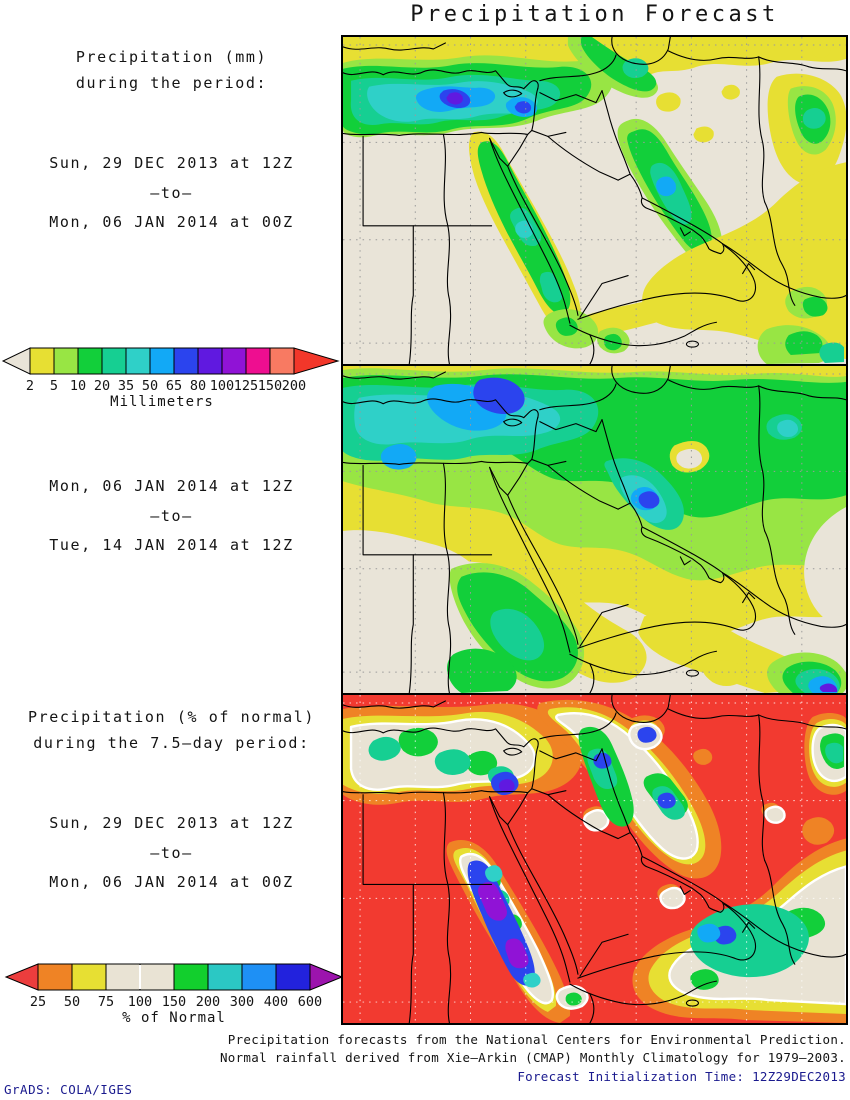 The image size is (850, 1100). Describe the element at coordinates (171, 743) in the screenshot. I see `pct-heading-line2: during the 7.5–day period:` at that location.